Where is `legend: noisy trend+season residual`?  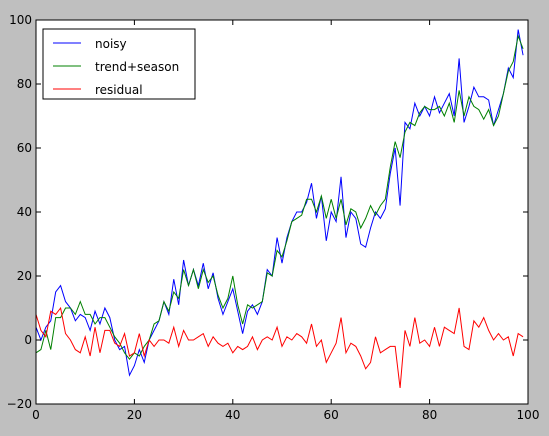
legend: noisy trend+season residual is located at coordinates (119, 64).